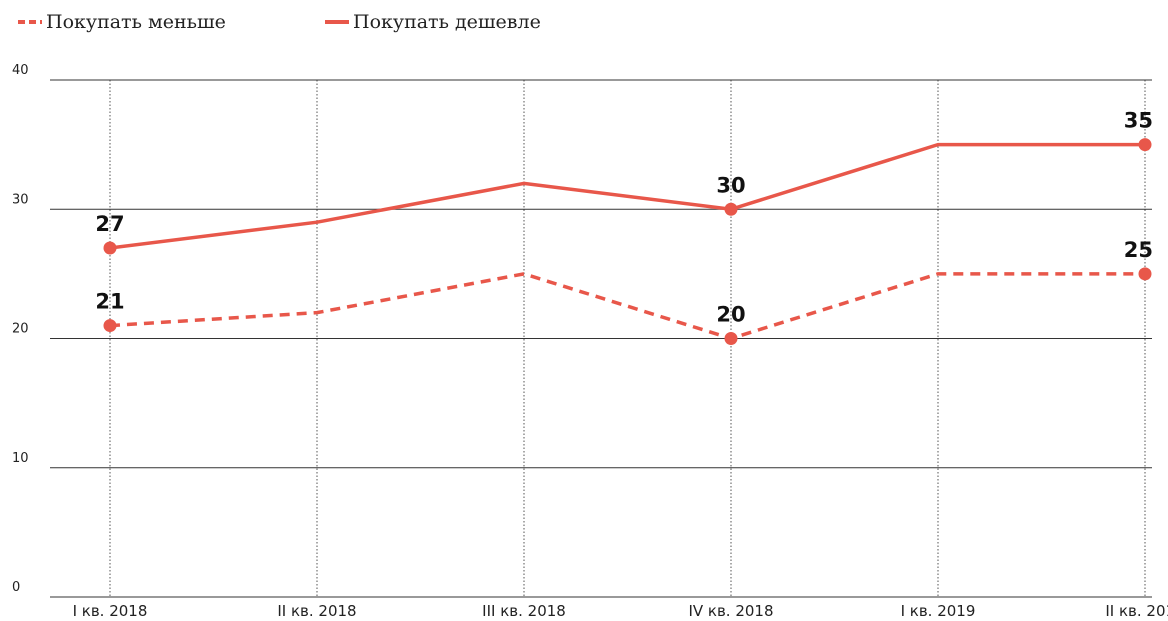 This screenshot has height=621, width=1168. What do you see at coordinates (109, 224) in the screenshot?
I see `data-label: 27` at bounding box center [109, 224].